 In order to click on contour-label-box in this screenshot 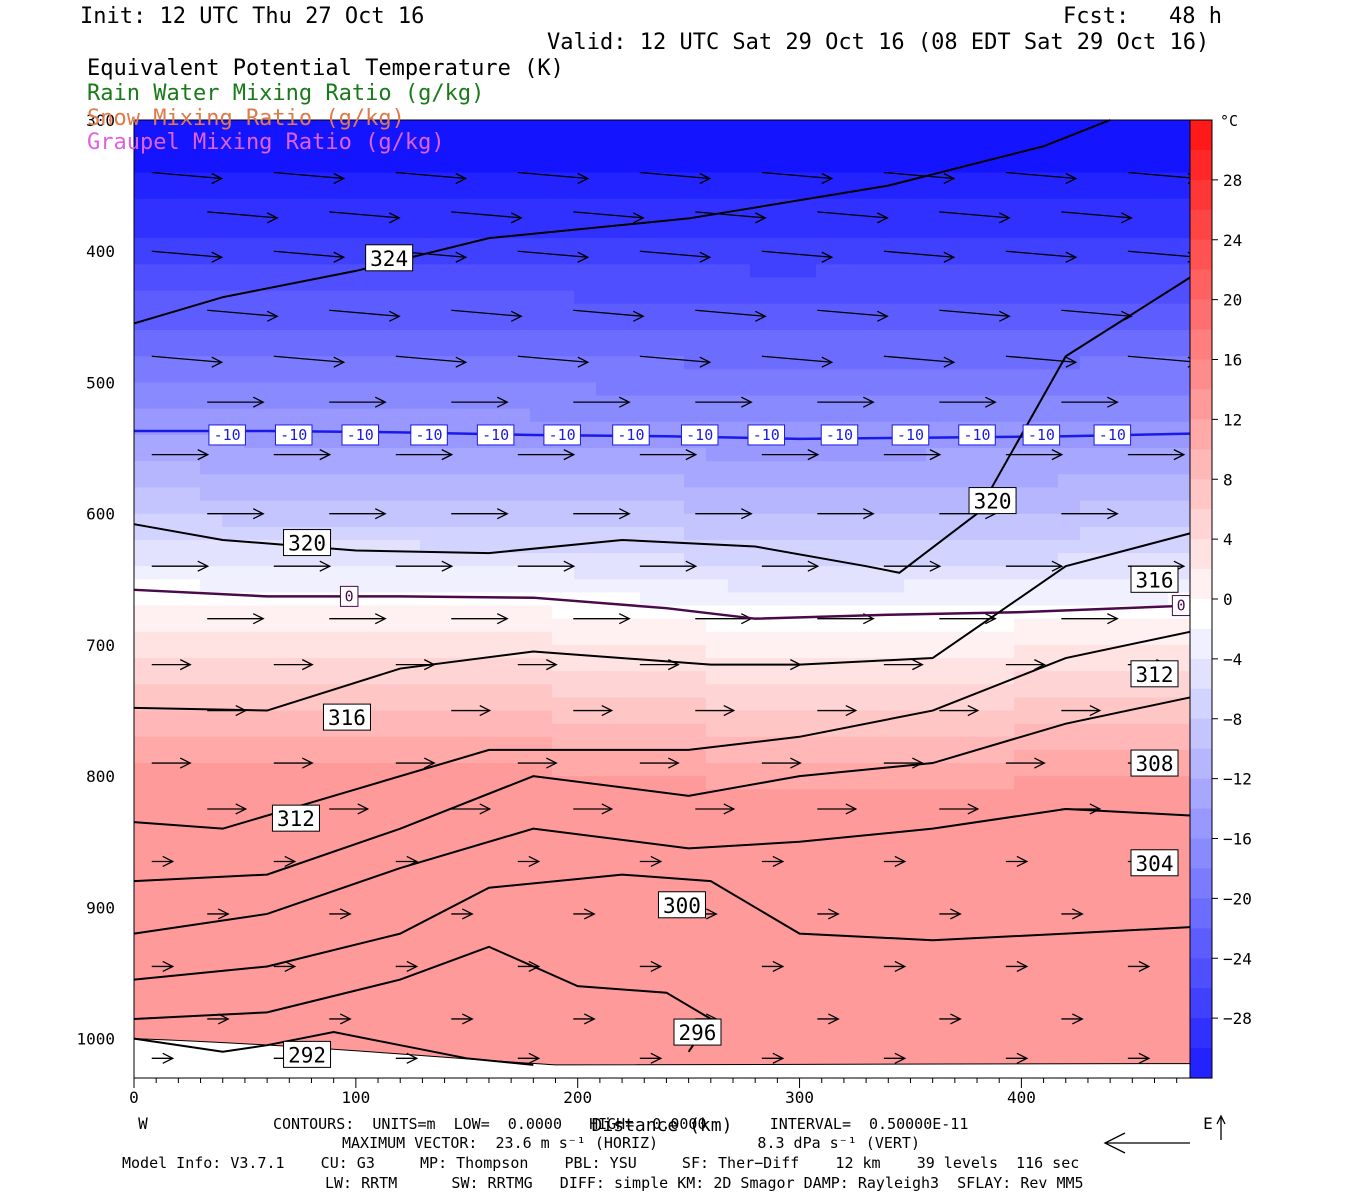, I will do `click(429, 435)`.